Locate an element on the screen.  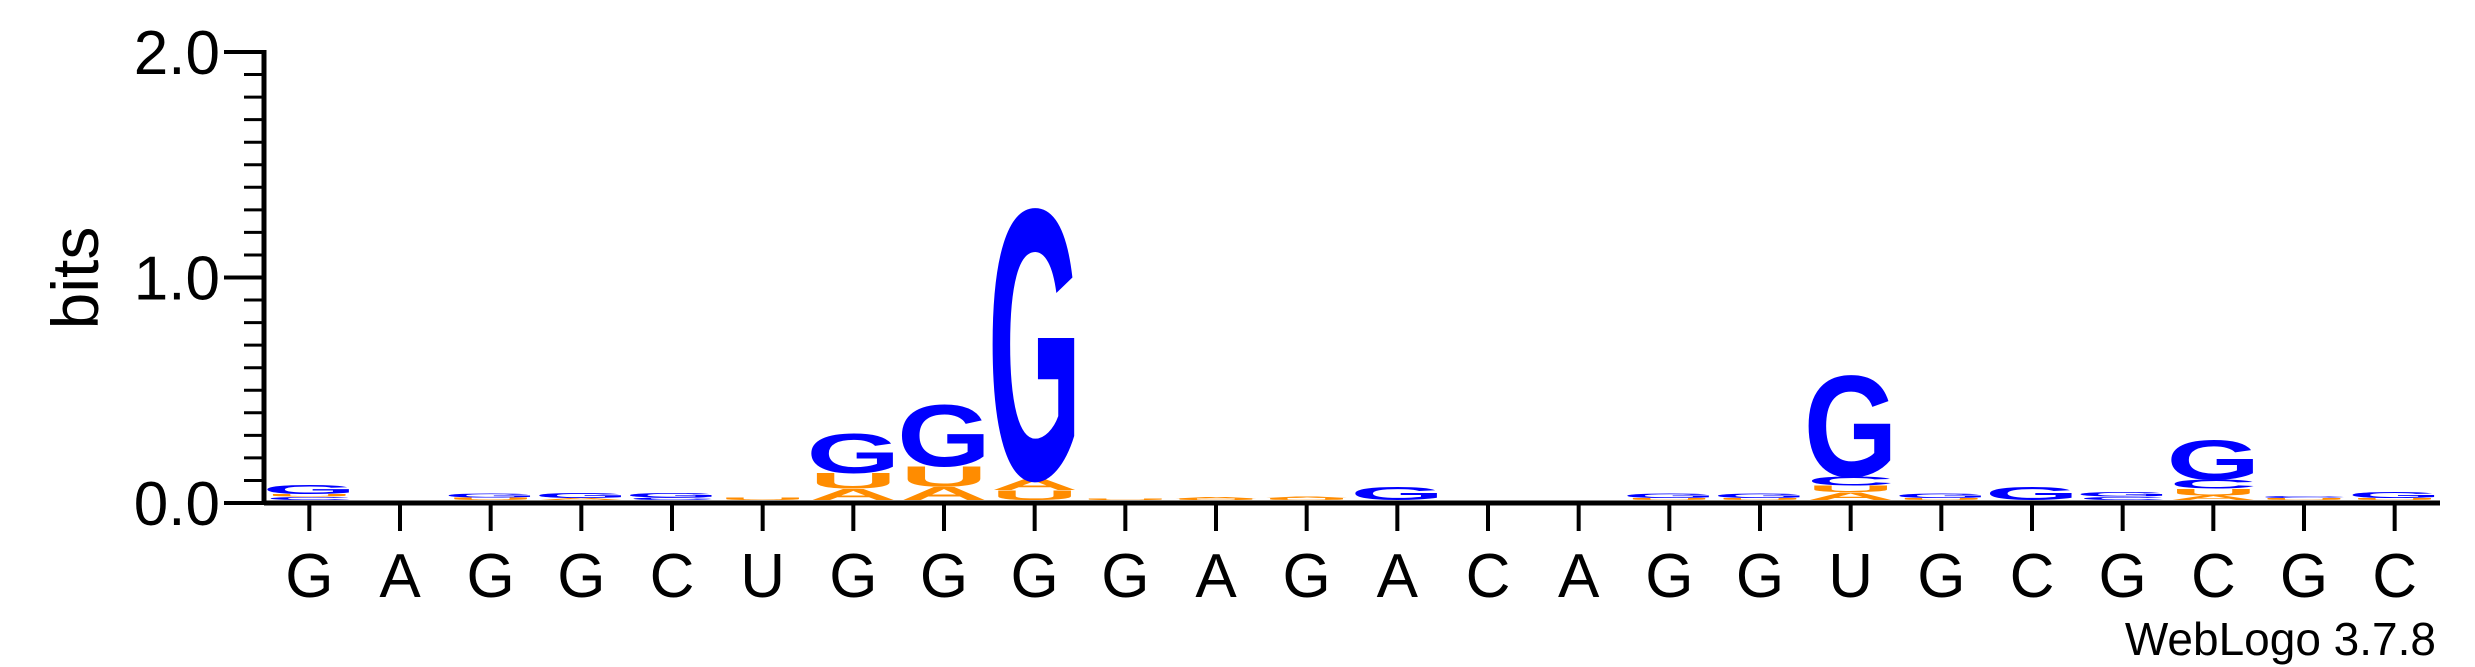
y-ticks: 0.0 1.0 2.0 is located at coordinates (199, 279).